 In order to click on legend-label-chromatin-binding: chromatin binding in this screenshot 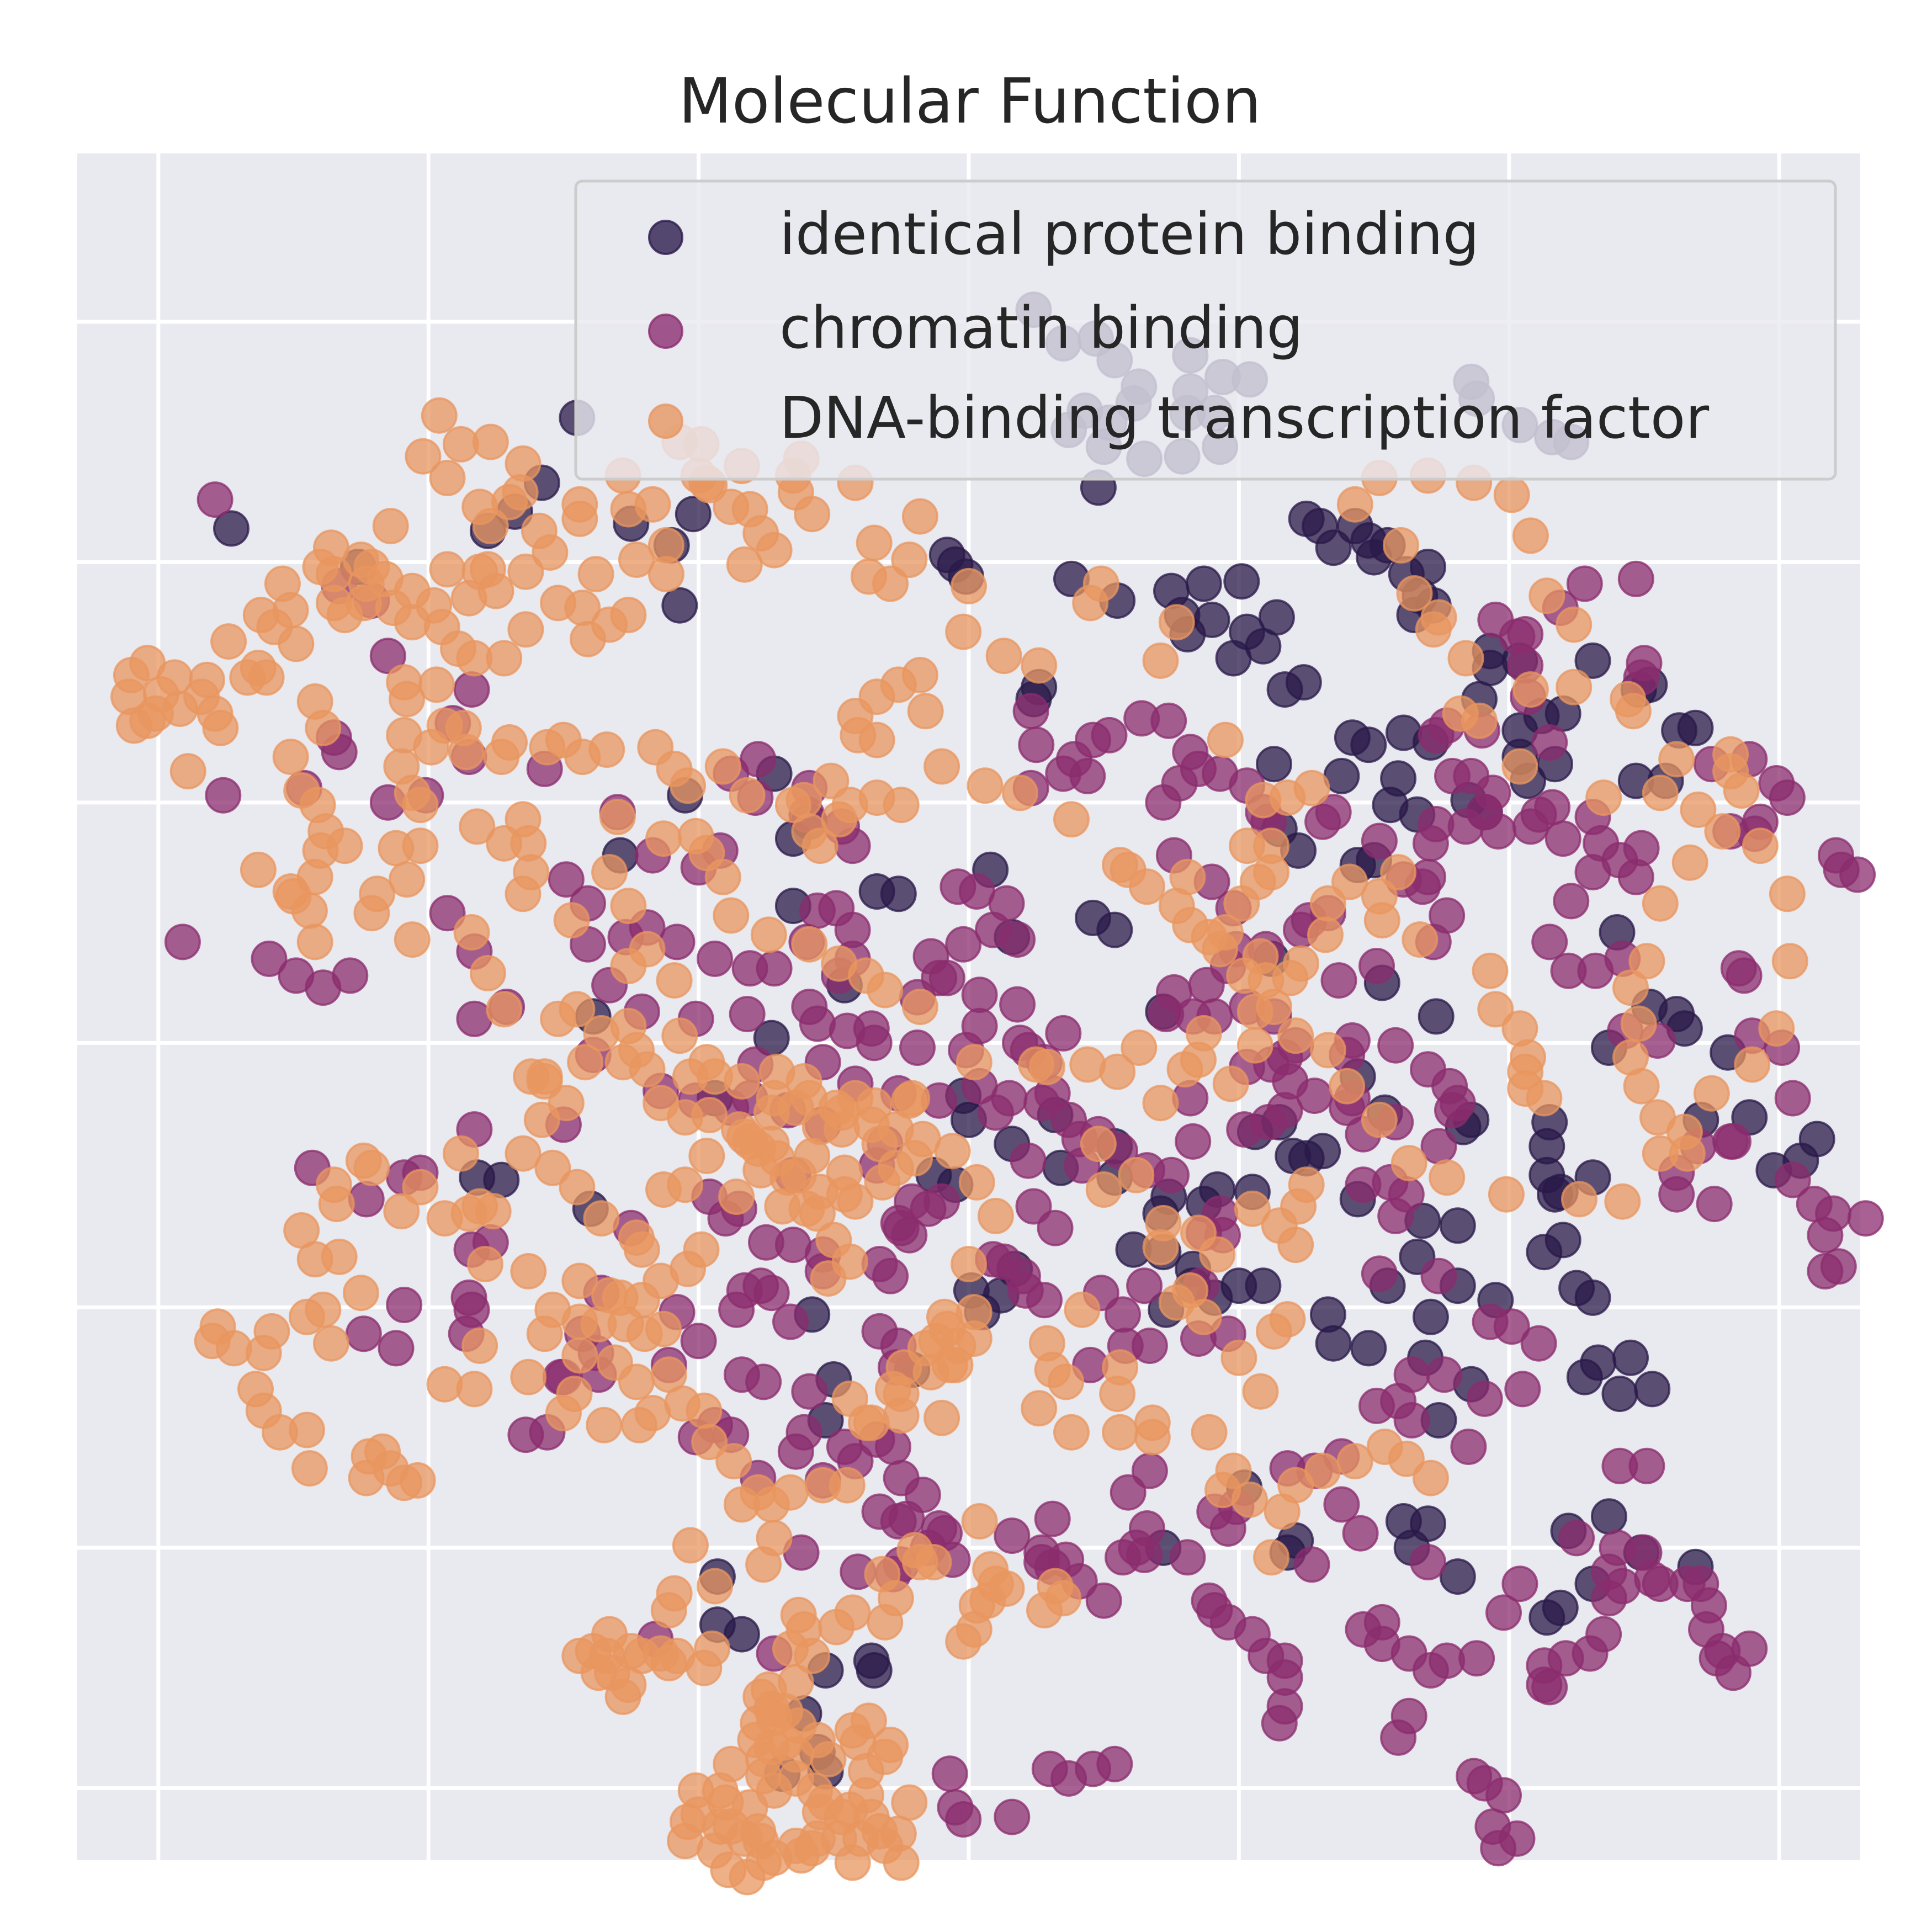, I will do `click(1041, 328)`.